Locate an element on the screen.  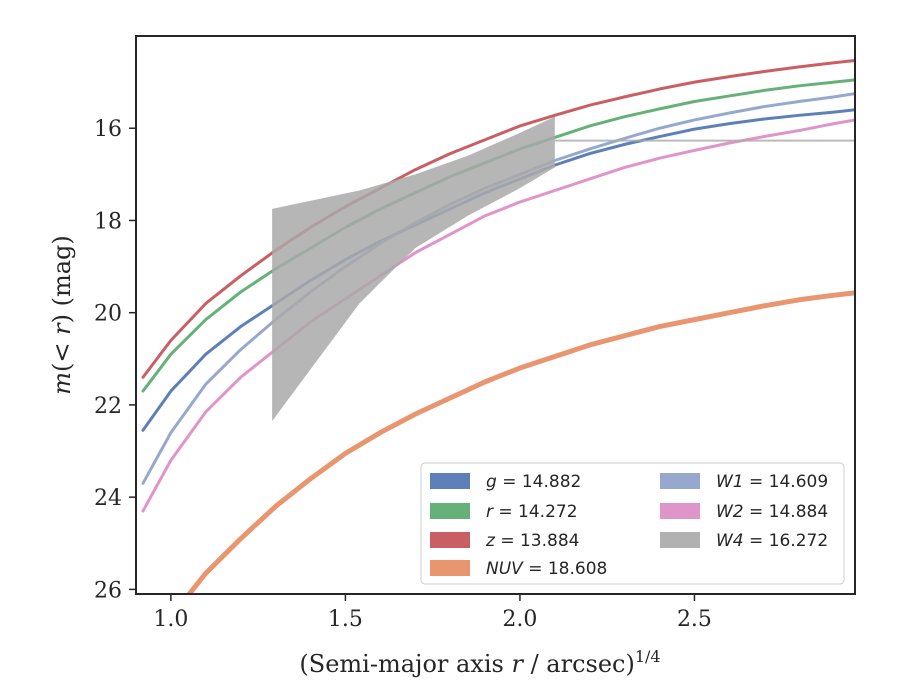
x-tick-label: 1.5 is located at coordinates (345, 619).